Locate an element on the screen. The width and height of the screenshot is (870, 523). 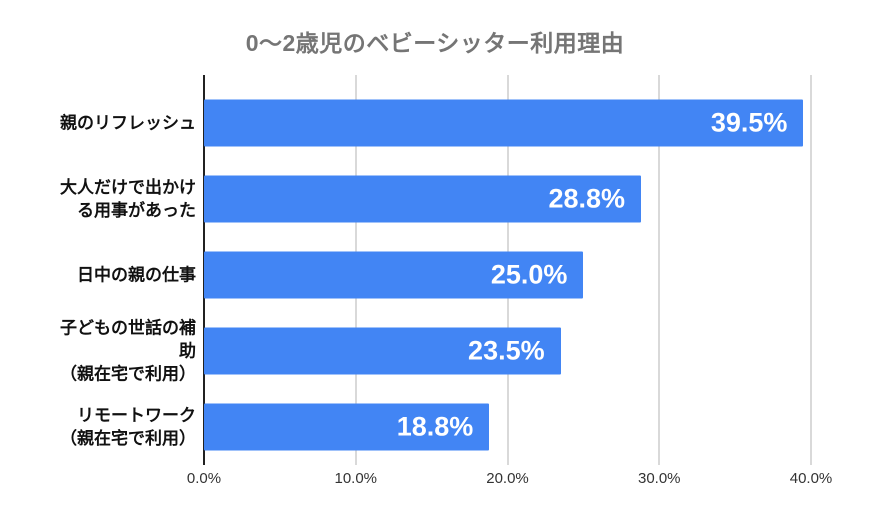
bar-value-label: 18.8% is located at coordinates (435, 426).